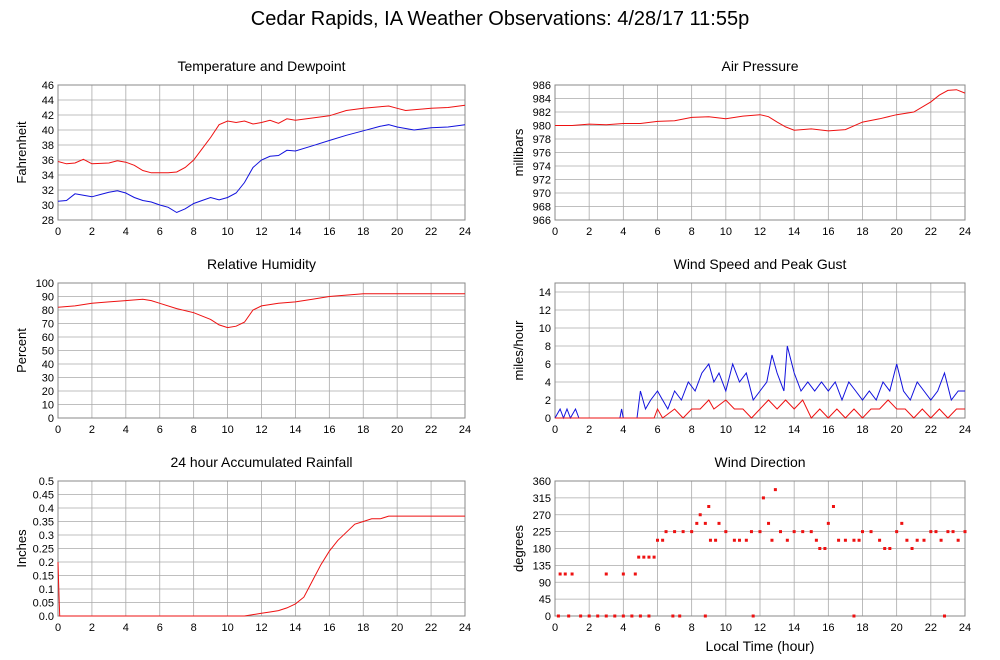 The image size is (1000, 660). What do you see at coordinates (48, 191) in the screenshot?
I see `y-tick-label: 32` at bounding box center [48, 191].